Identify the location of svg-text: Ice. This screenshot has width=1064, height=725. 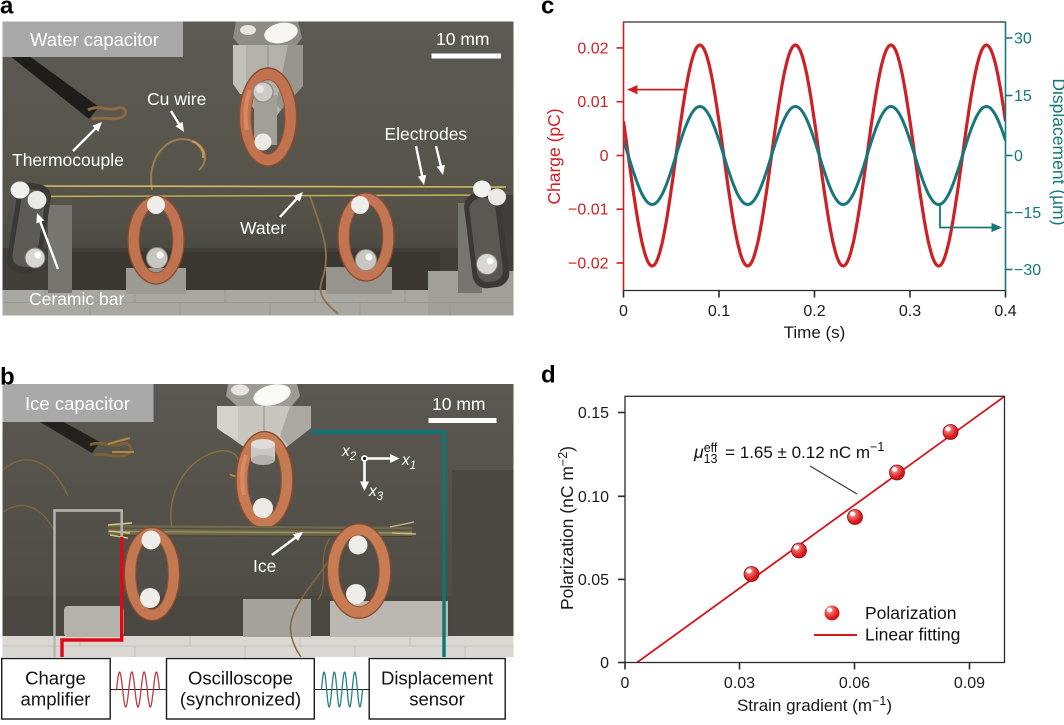
(264, 566).